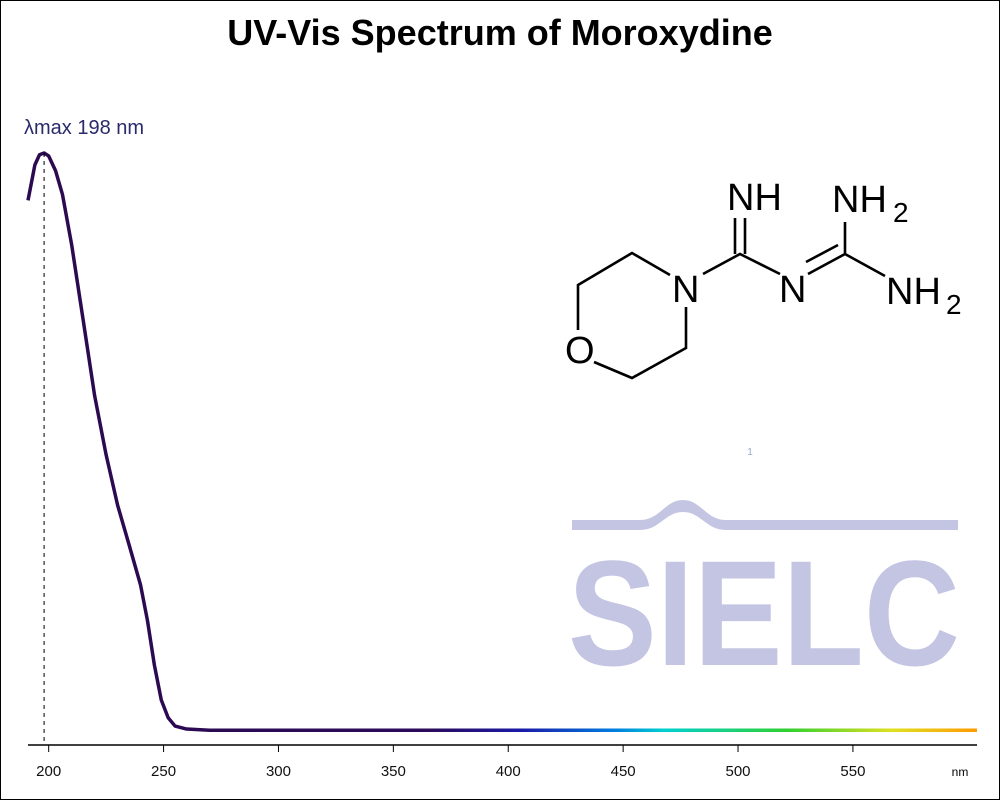 The width and height of the screenshot is (1000, 800). What do you see at coordinates (393, 771) in the screenshot?
I see `x-tick-label: 350` at bounding box center [393, 771].